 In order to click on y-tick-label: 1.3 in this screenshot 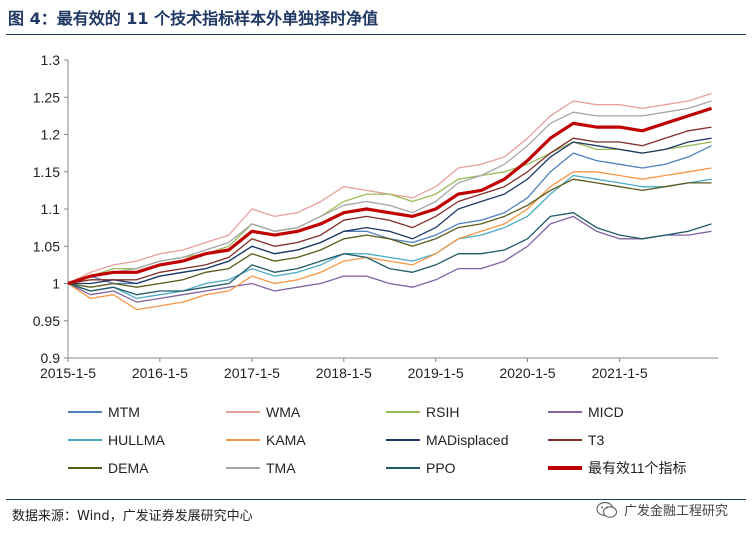, I will do `click(51, 60)`.